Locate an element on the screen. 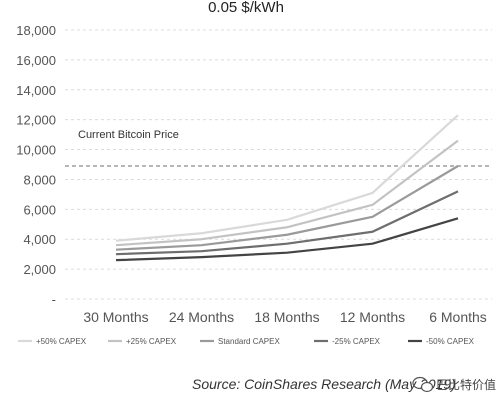 The width and height of the screenshot is (504, 402). x-tick-label: 18 Months is located at coordinates (286, 317).